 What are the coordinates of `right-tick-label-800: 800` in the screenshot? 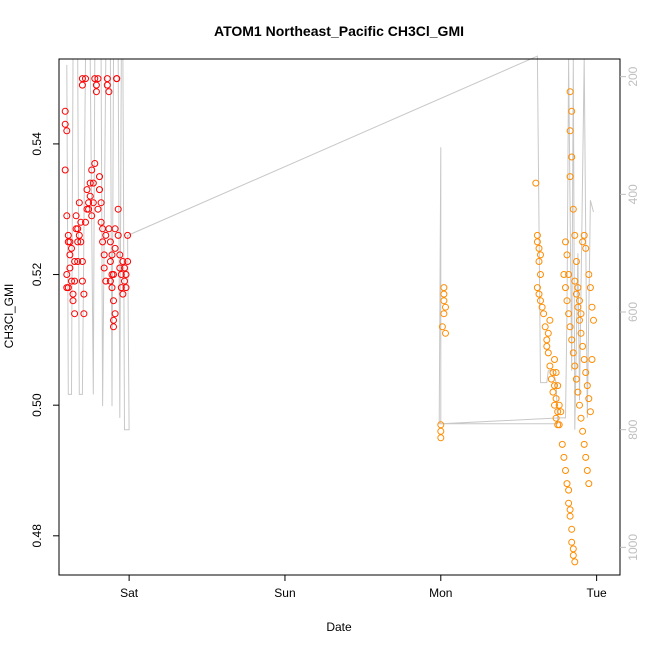 It's located at (633, 429).